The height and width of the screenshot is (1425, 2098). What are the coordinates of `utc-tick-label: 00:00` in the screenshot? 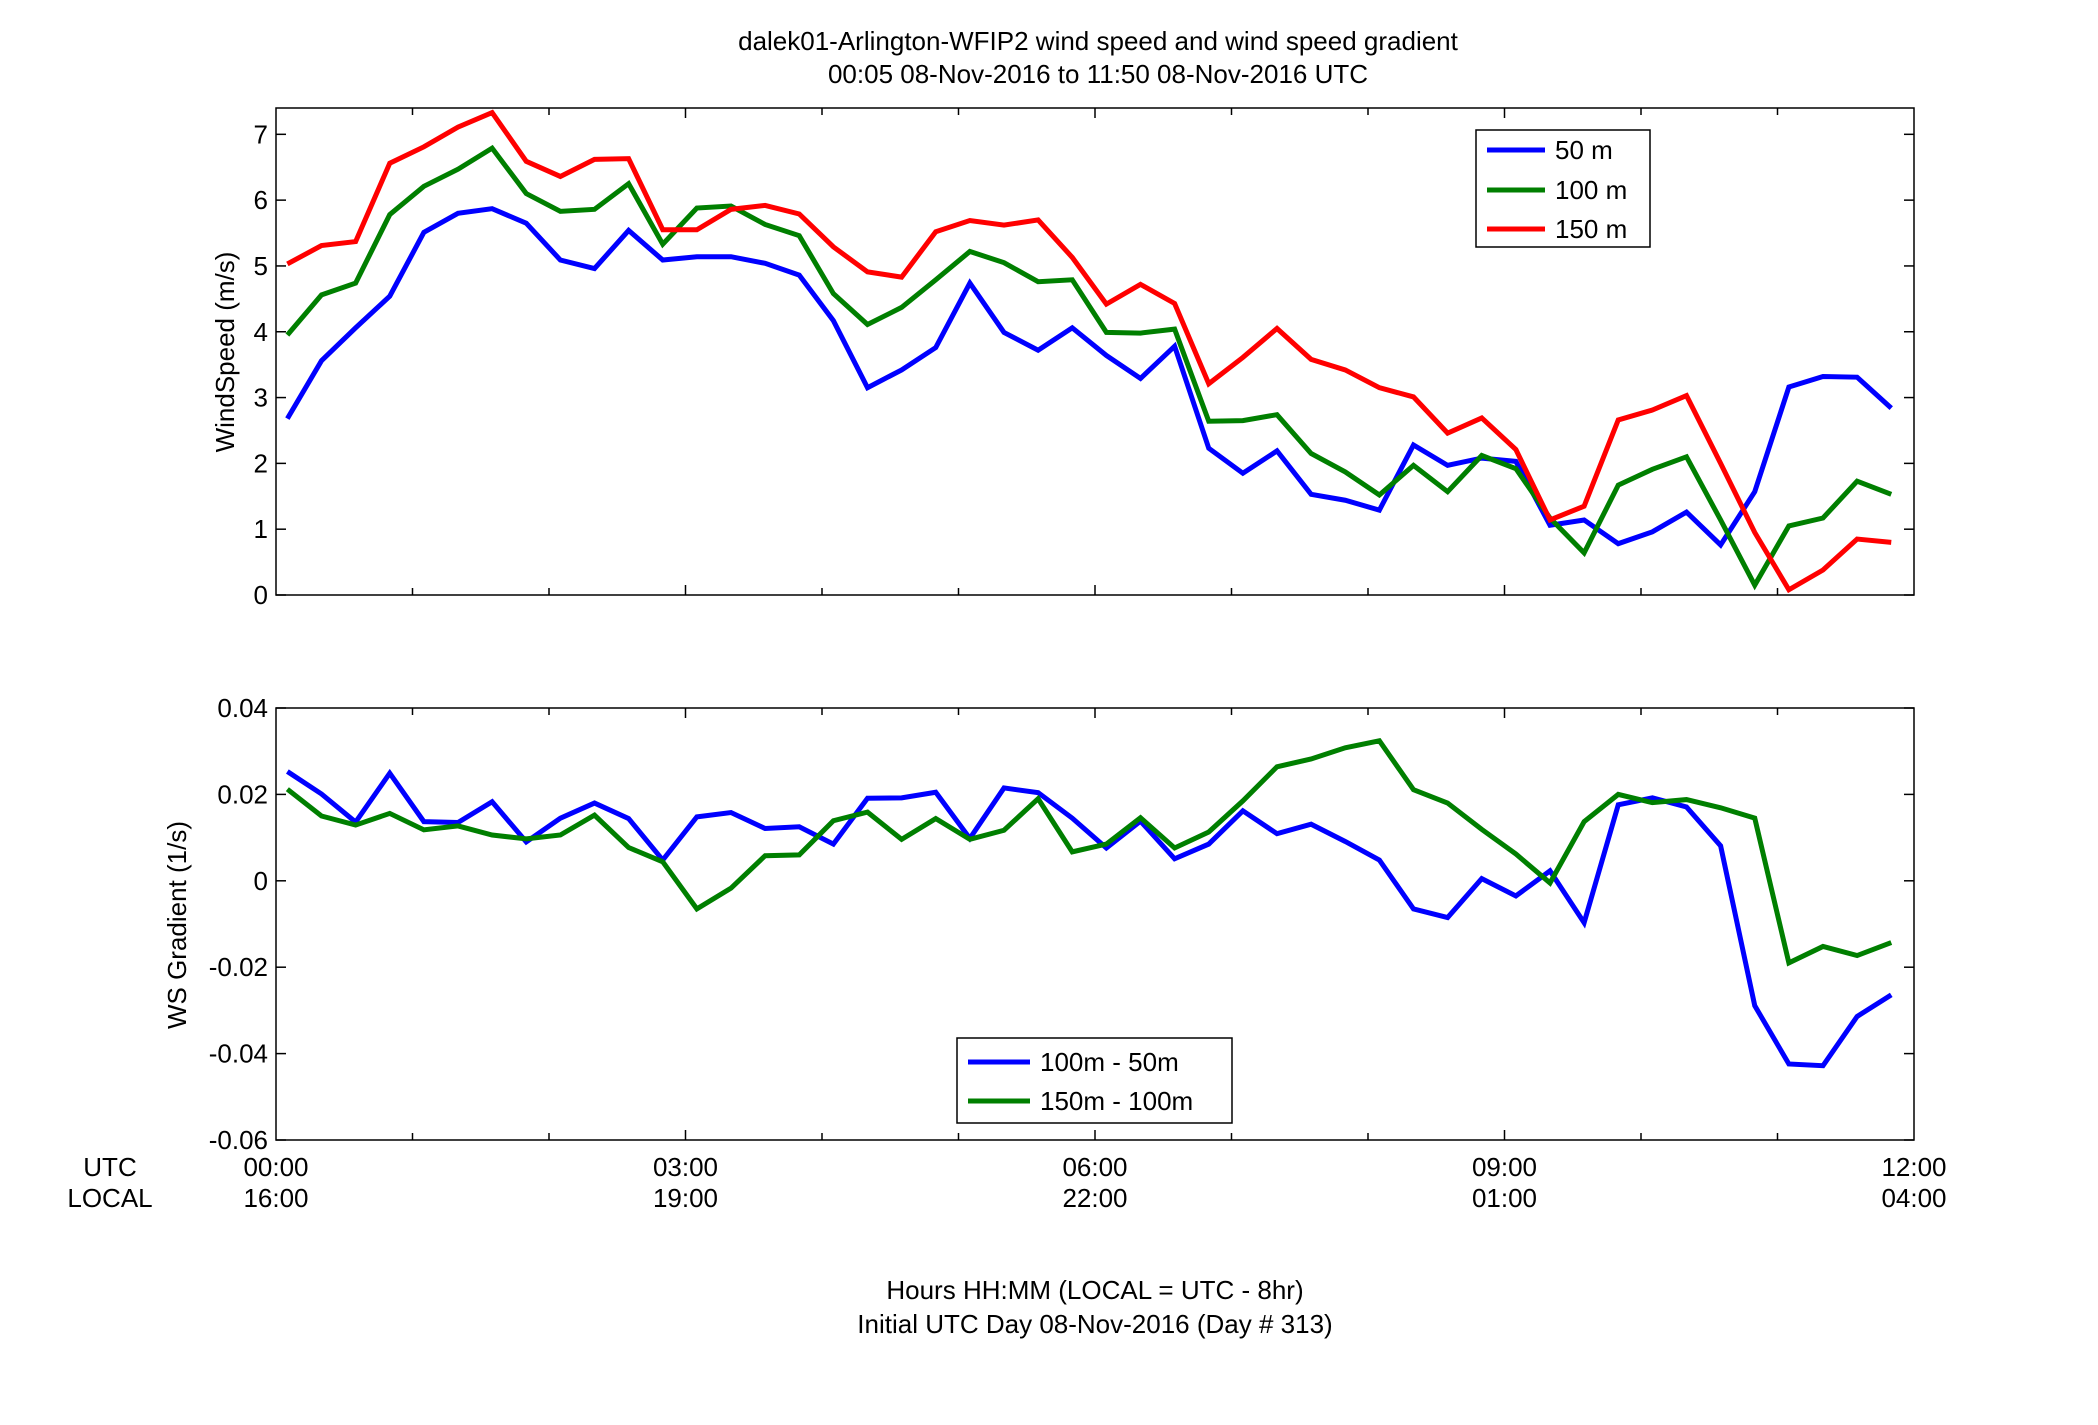 It's located at (275, 1167).